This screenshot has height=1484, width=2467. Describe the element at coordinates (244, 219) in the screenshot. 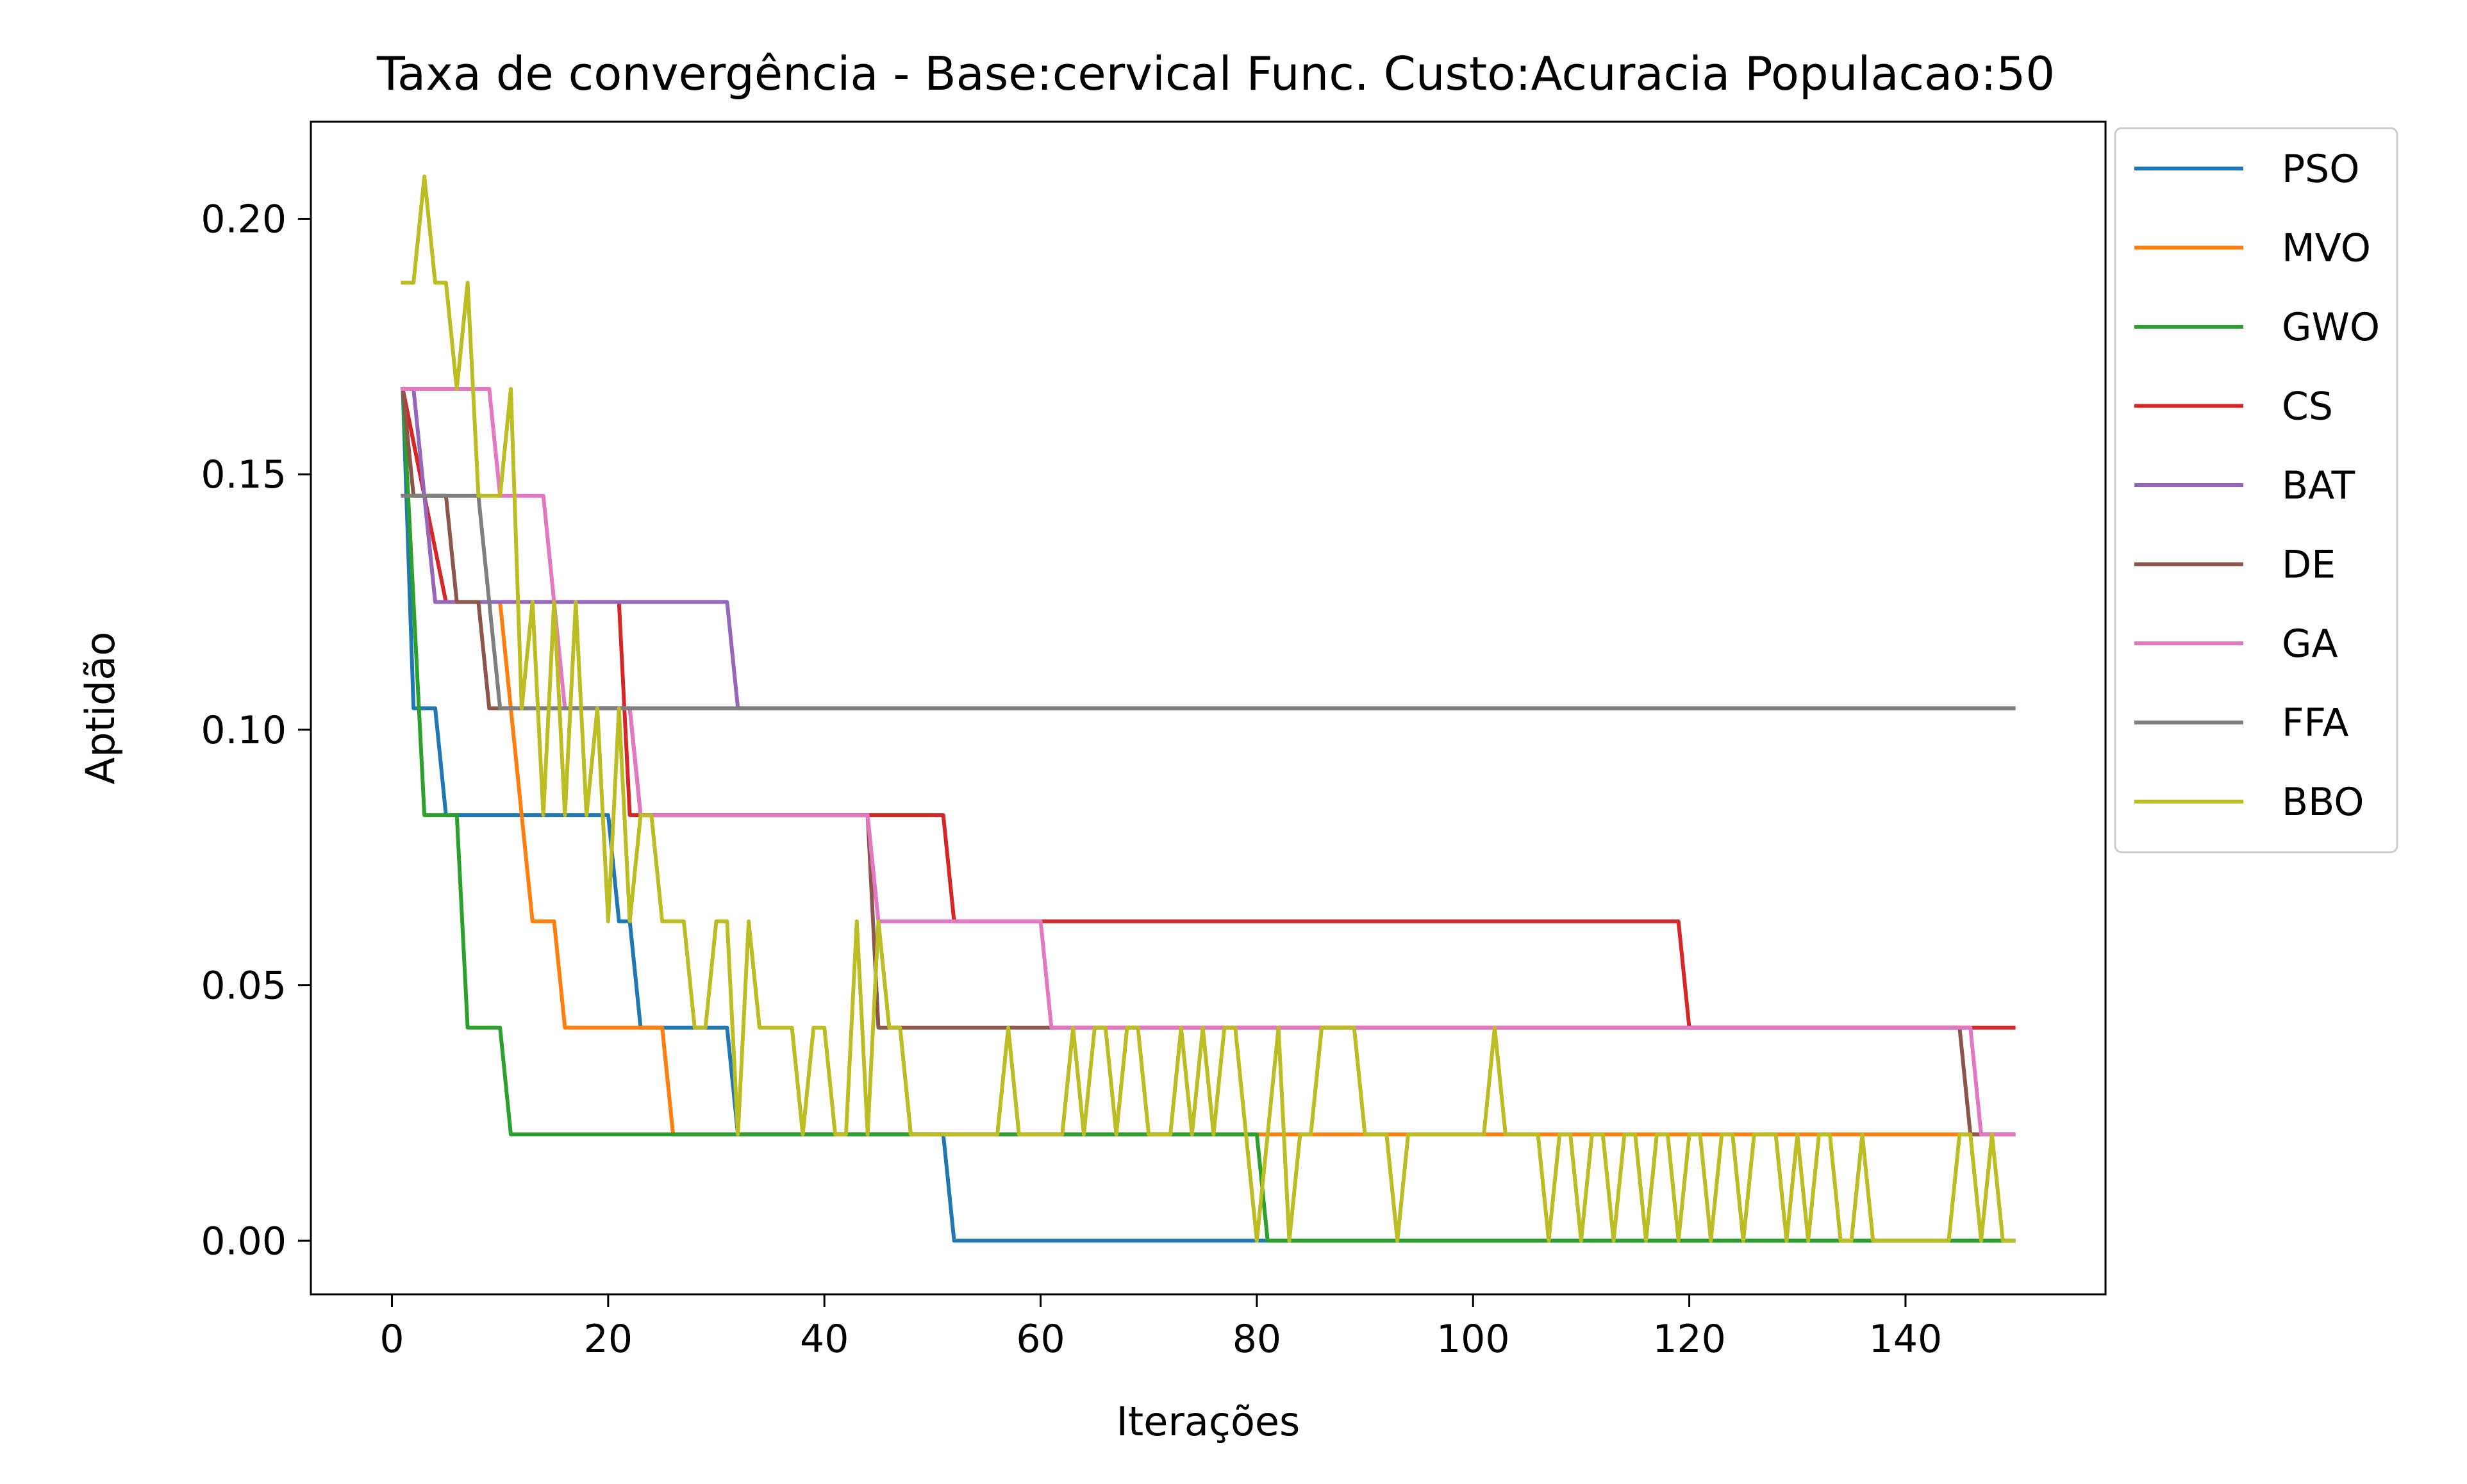

I see `y-tick-label: 0.20` at that location.